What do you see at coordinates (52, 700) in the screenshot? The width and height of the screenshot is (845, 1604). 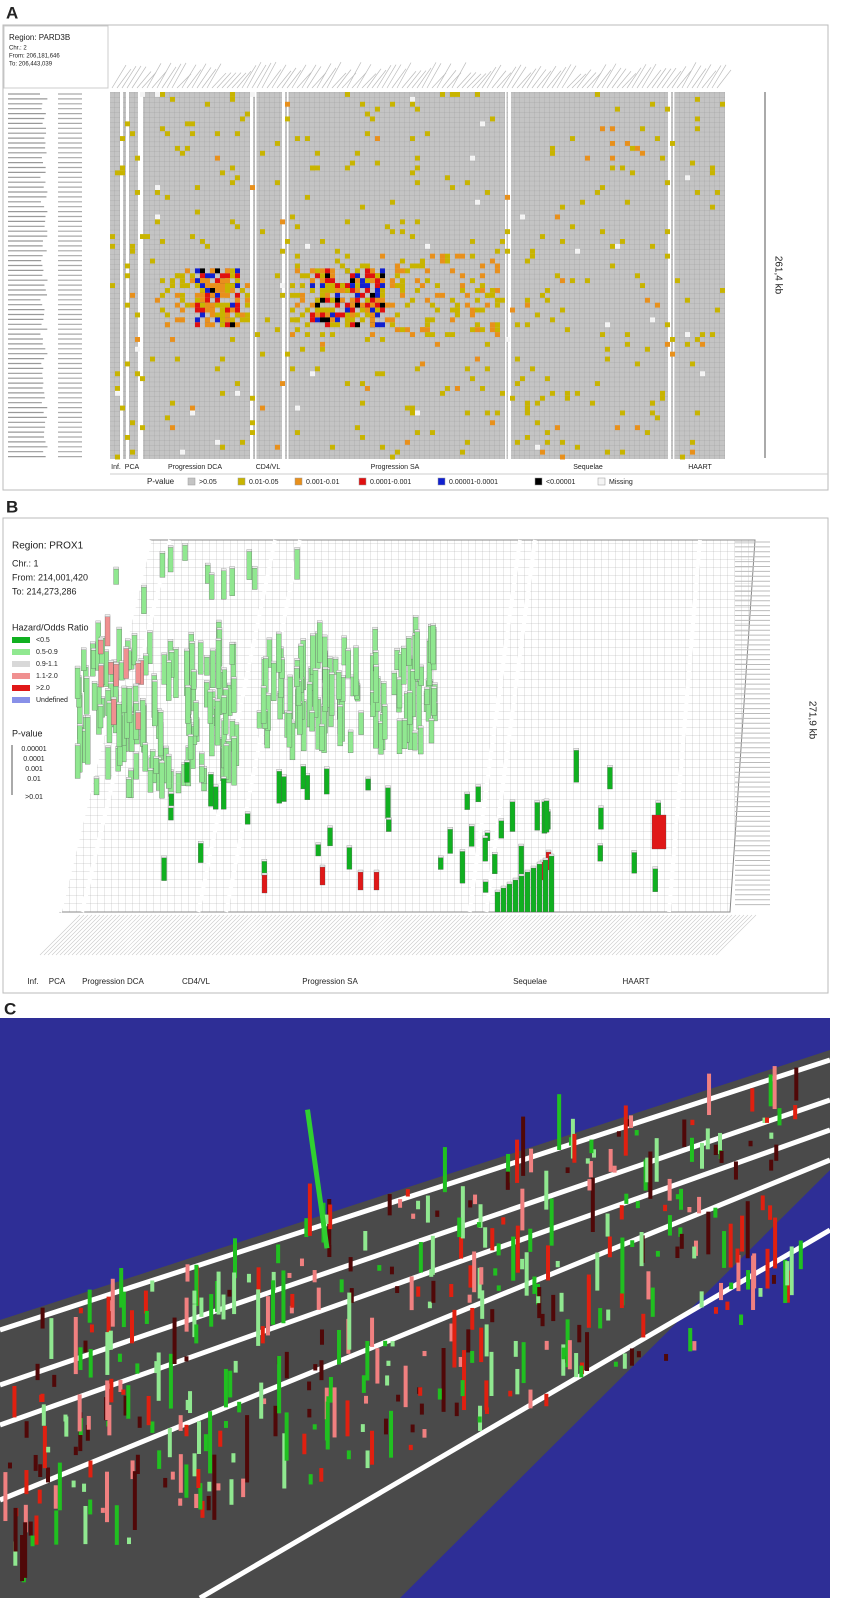 I see `legend-label: Undefined` at bounding box center [52, 700].